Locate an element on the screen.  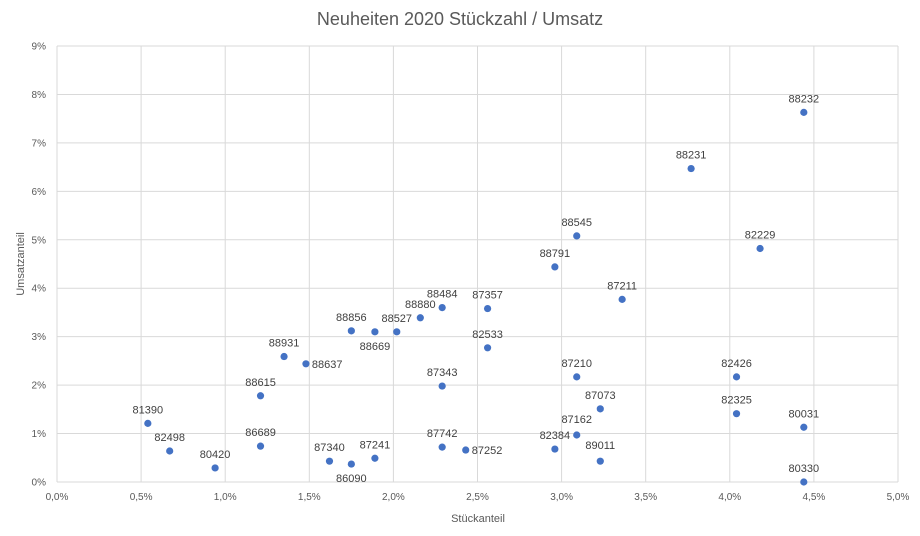
point-label: 87210 is located at coordinates (576, 364).